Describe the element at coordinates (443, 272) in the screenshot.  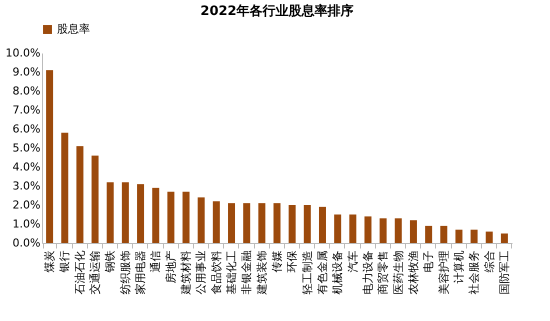
I see `x-tick-label: 美容护理` at that location.